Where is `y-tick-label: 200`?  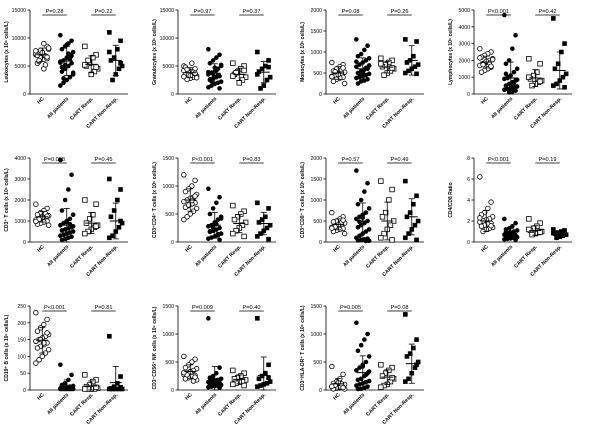 y-tick-label: 200 is located at coordinates (21, 324).